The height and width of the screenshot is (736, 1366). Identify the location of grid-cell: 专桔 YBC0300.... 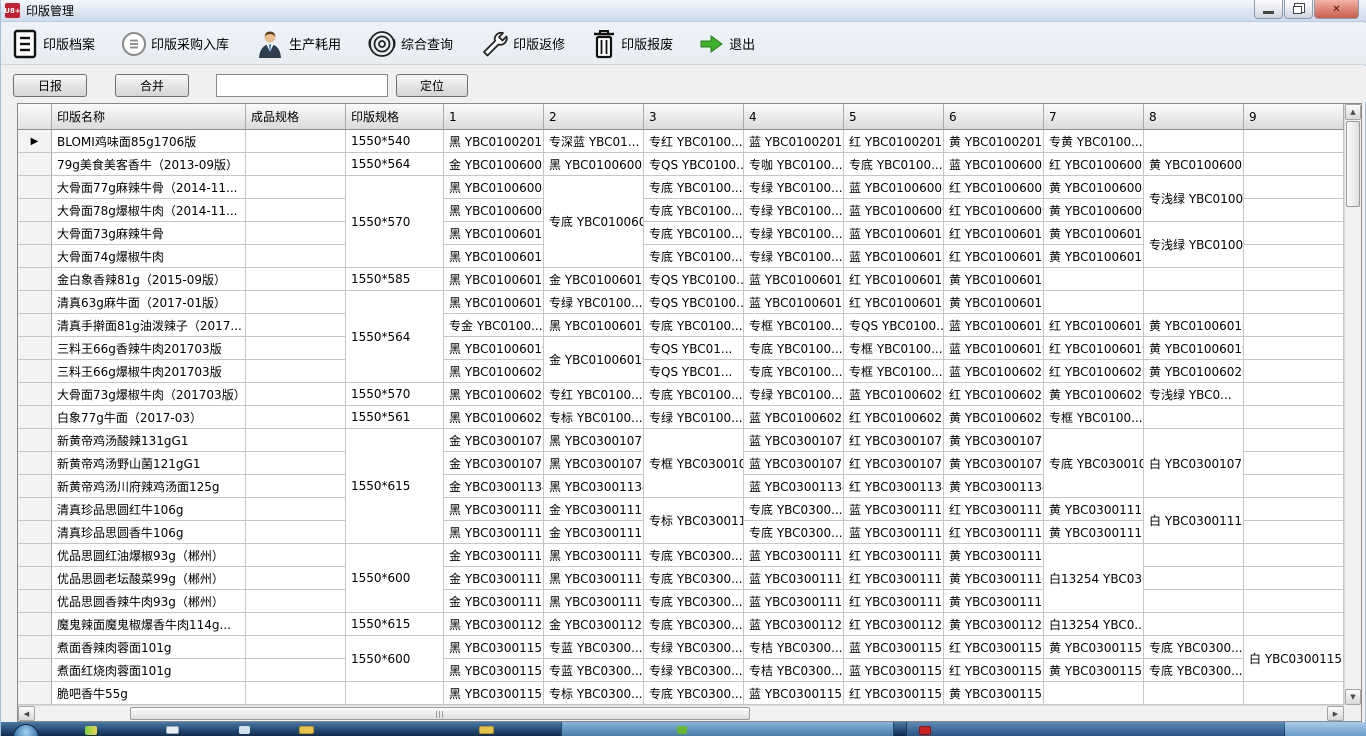
(794, 670).